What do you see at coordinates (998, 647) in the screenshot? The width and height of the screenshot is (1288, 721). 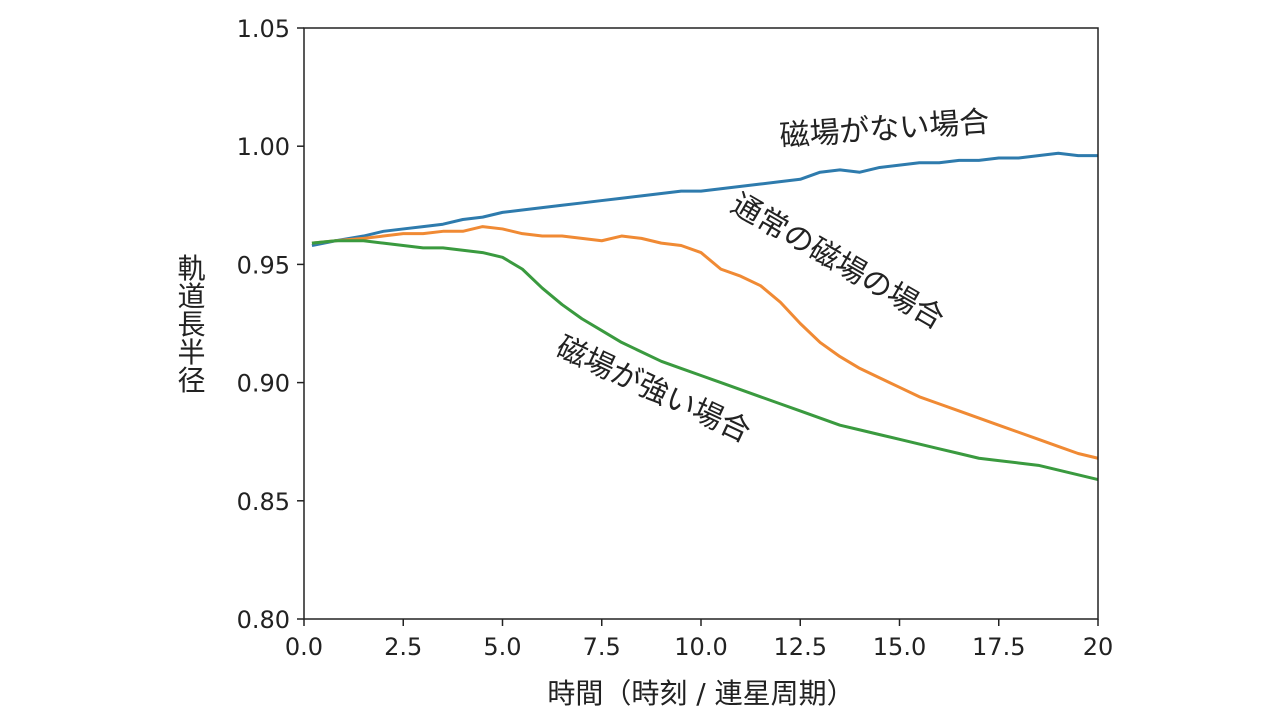 I see `x-tick-label: 17.5` at bounding box center [998, 647].